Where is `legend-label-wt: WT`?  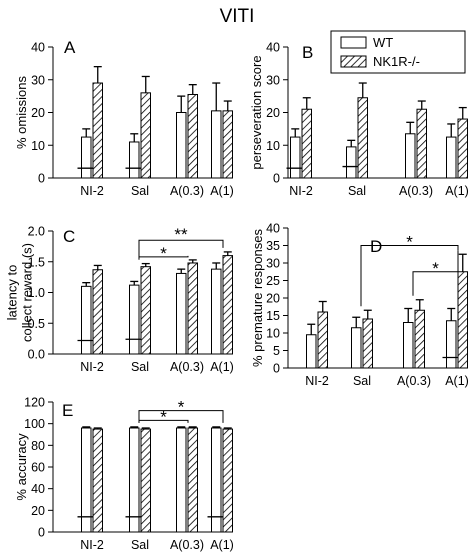
legend-label-wt: WT is located at coordinates (383, 42).